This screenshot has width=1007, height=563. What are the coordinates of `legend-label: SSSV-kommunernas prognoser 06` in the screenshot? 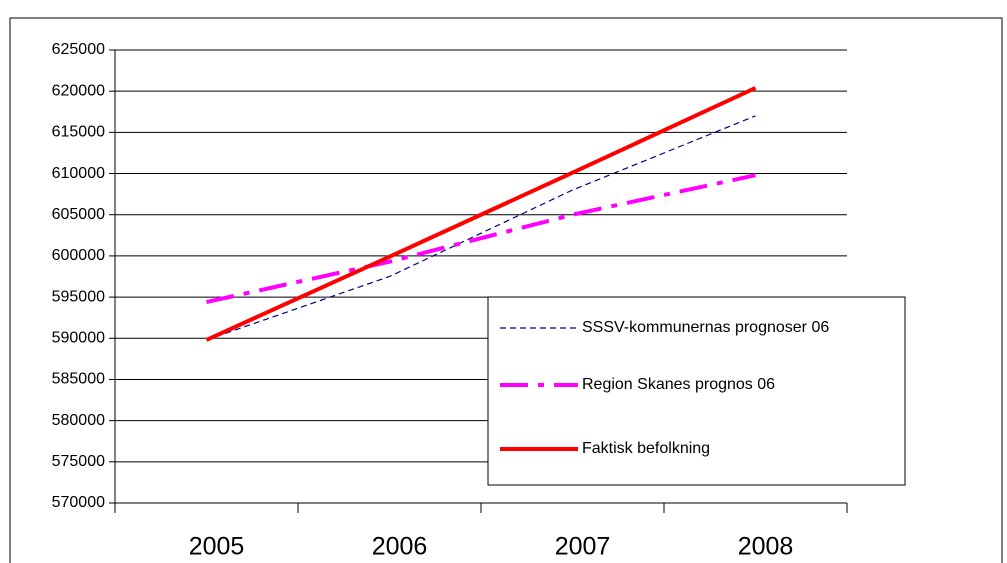 It's located at (705, 327).